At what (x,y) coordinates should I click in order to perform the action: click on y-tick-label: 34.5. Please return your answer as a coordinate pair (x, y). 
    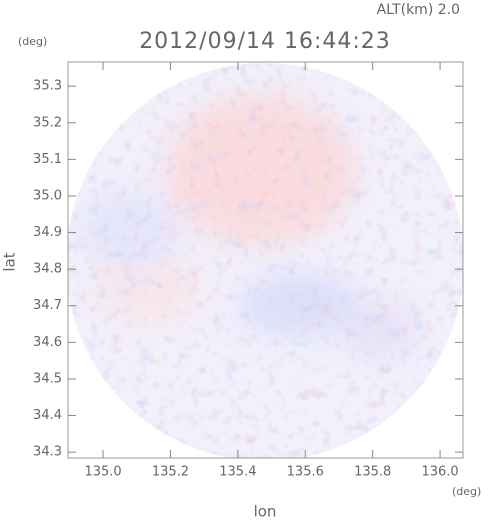
    Looking at the image, I should click on (47, 378).